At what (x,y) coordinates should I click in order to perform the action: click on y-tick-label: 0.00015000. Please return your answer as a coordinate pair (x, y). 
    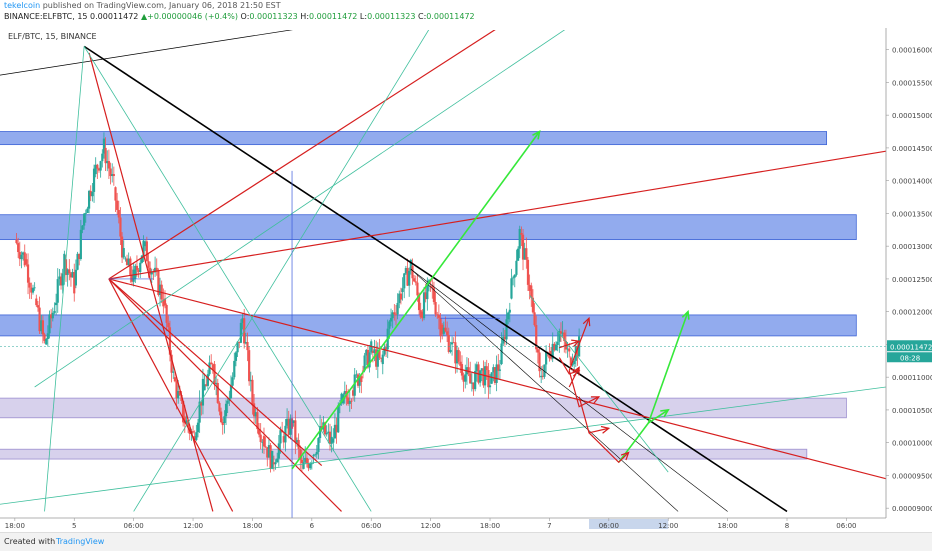
    Looking at the image, I should click on (912, 116).